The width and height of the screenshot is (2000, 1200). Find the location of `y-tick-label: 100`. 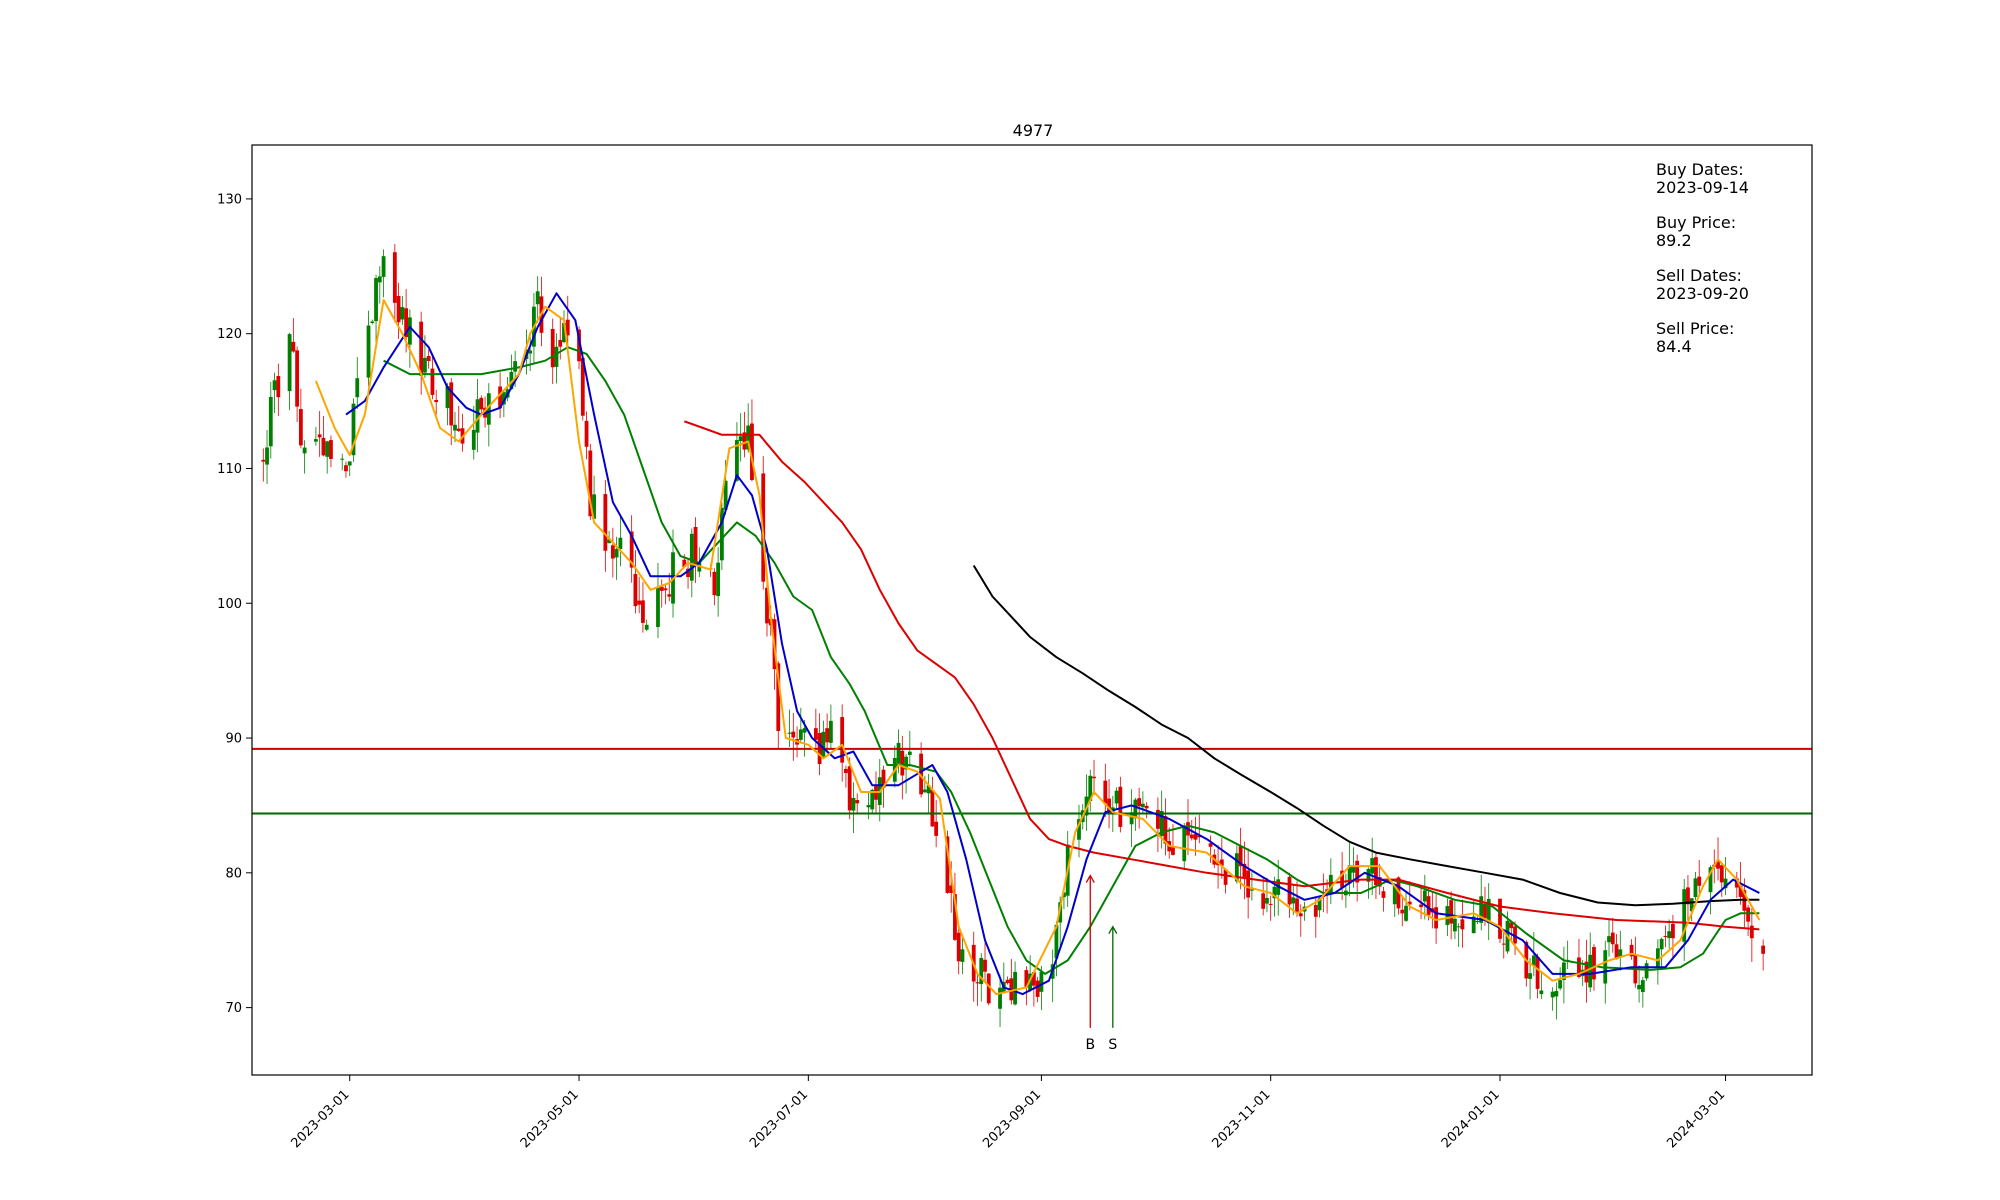

y-tick-label: 100 is located at coordinates (229, 604).